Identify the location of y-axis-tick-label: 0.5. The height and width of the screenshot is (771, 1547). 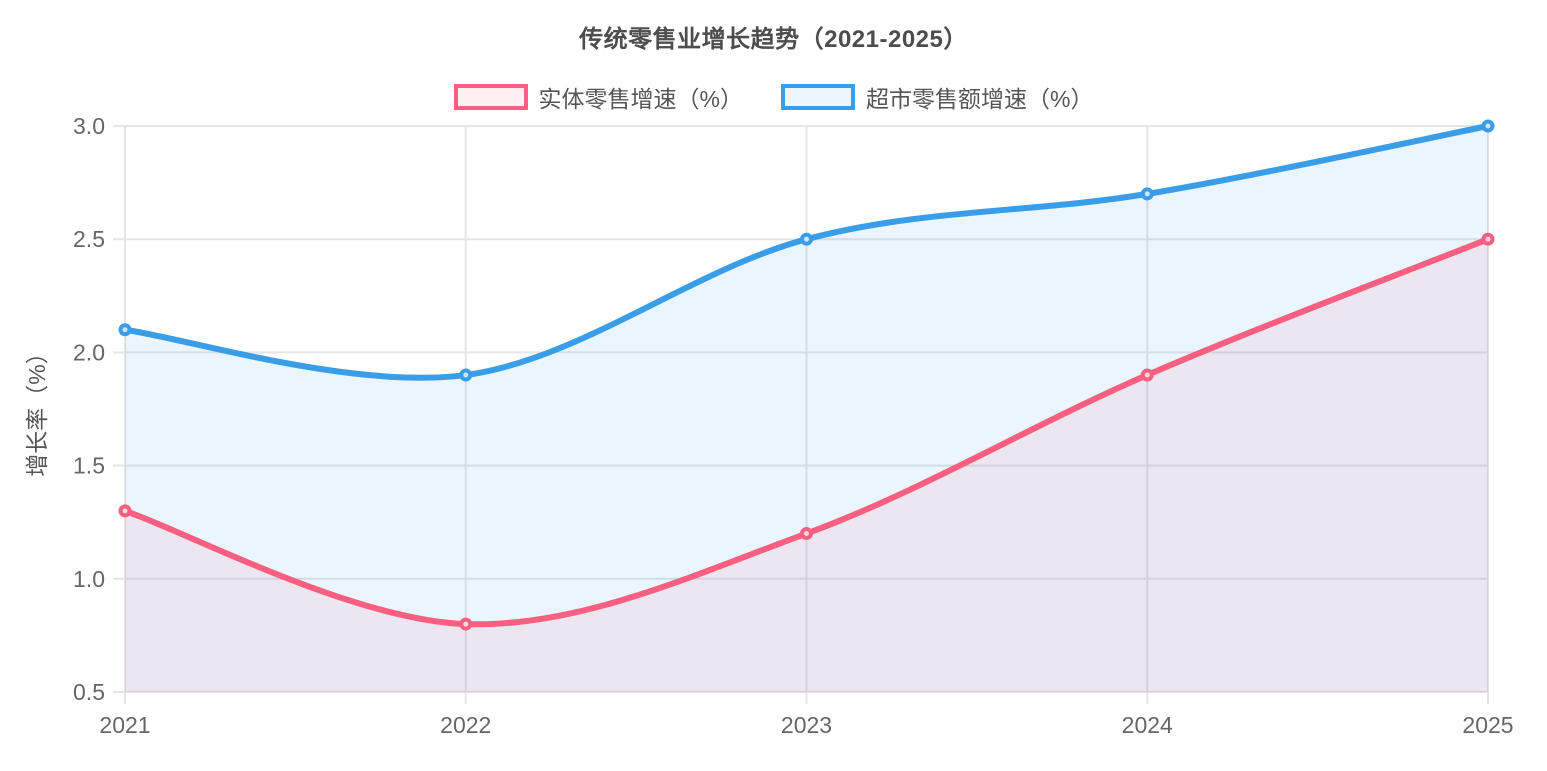
(89, 692).